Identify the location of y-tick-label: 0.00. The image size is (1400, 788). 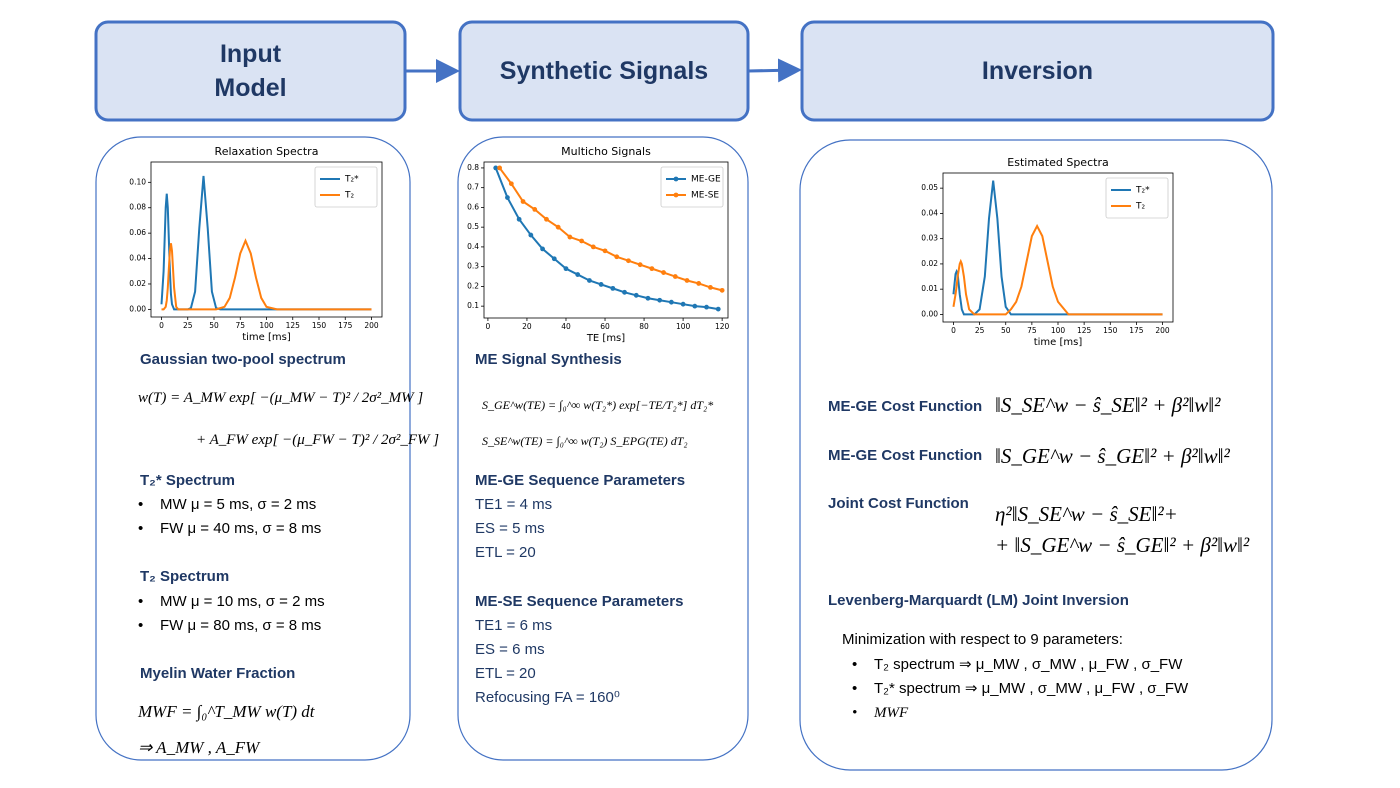
(929, 313).